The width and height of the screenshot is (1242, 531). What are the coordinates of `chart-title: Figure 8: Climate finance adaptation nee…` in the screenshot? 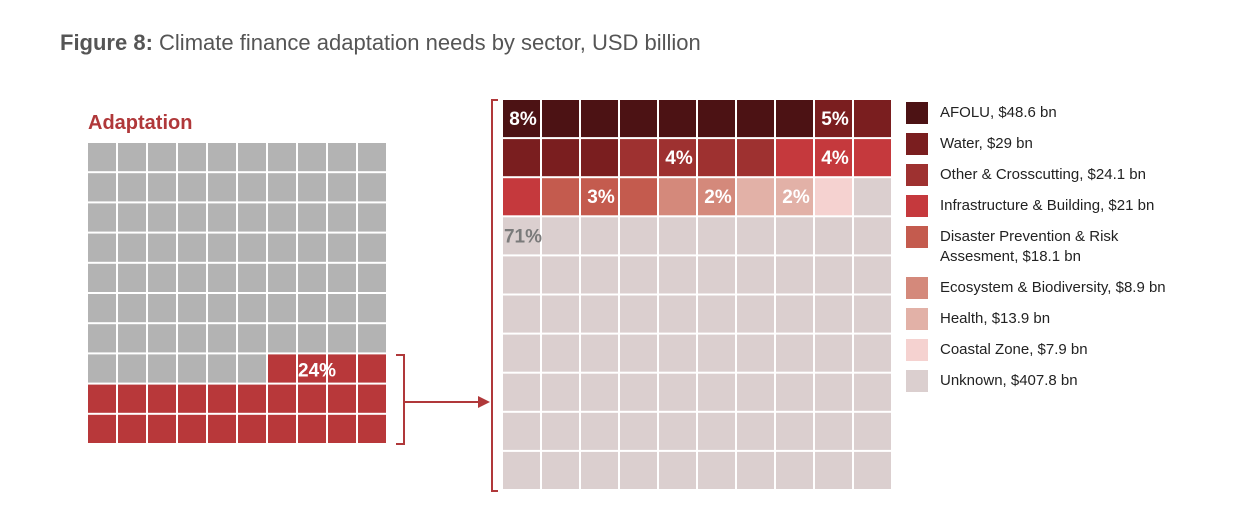 It's located at (380, 43).